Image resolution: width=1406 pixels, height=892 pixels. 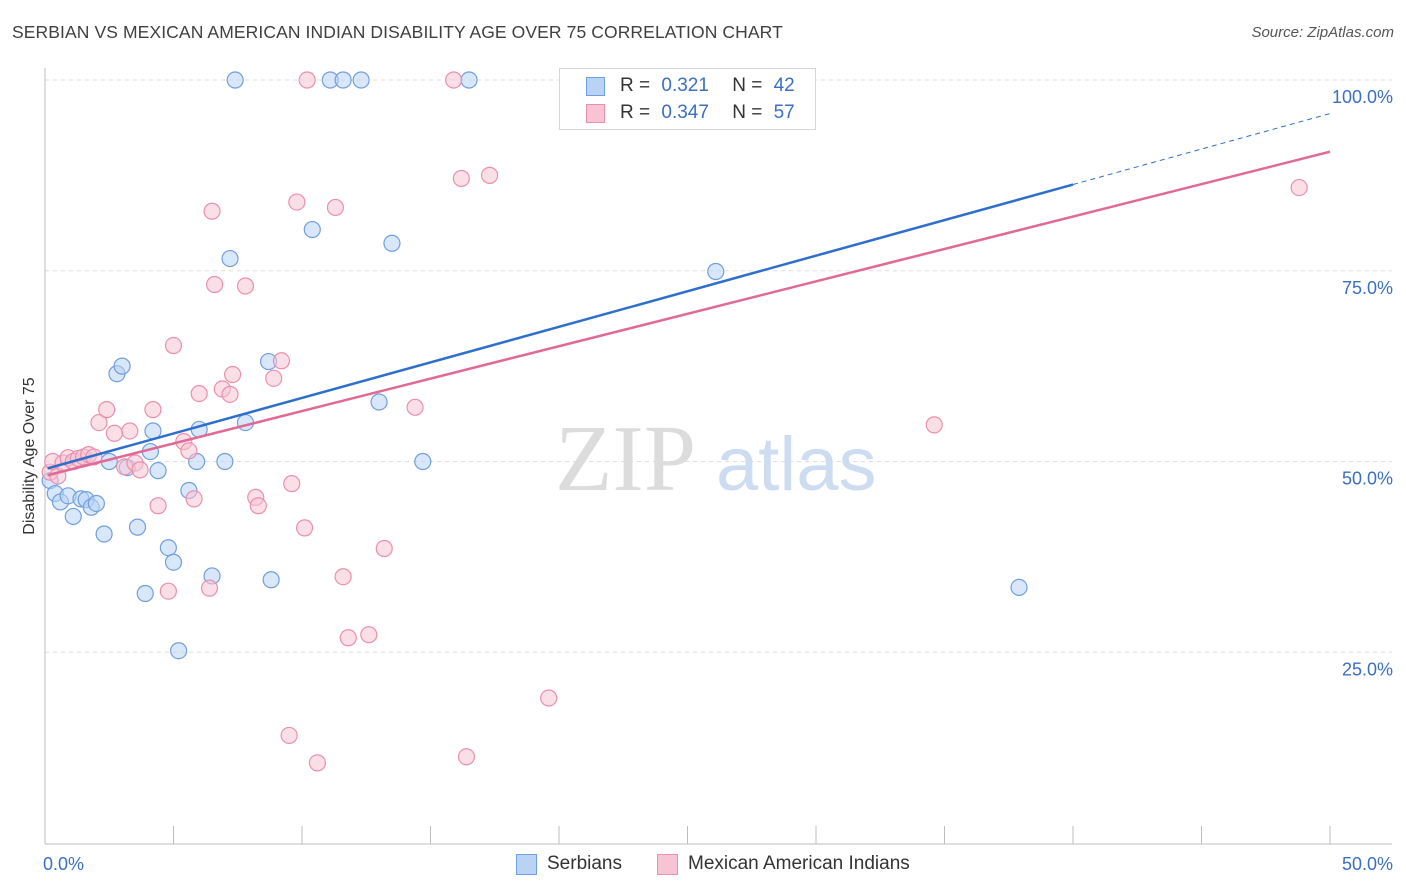 What do you see at coordinates (1367, 288) in the screenshot?
I see `y-tick-label: 75.0%` at bounding box center [1367, 288].